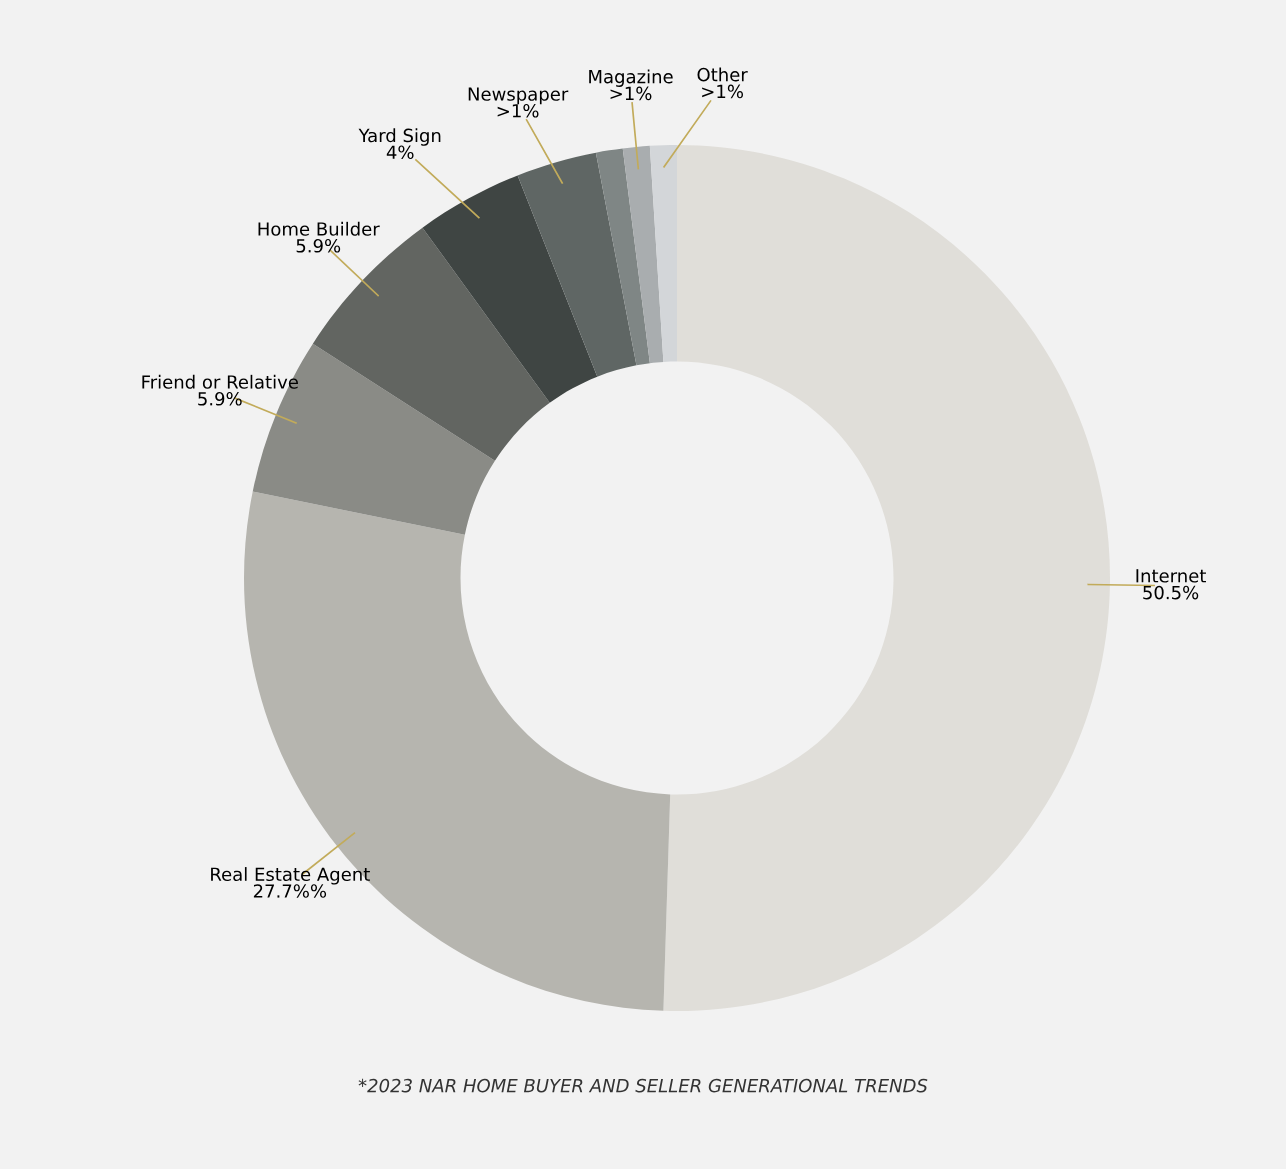 The height and width of the screenshot is (1169, 1286). What do you see at coordinates (400, 152) in the screenshot?
I see `data-label: 4%` at bounding box center [400, 152].